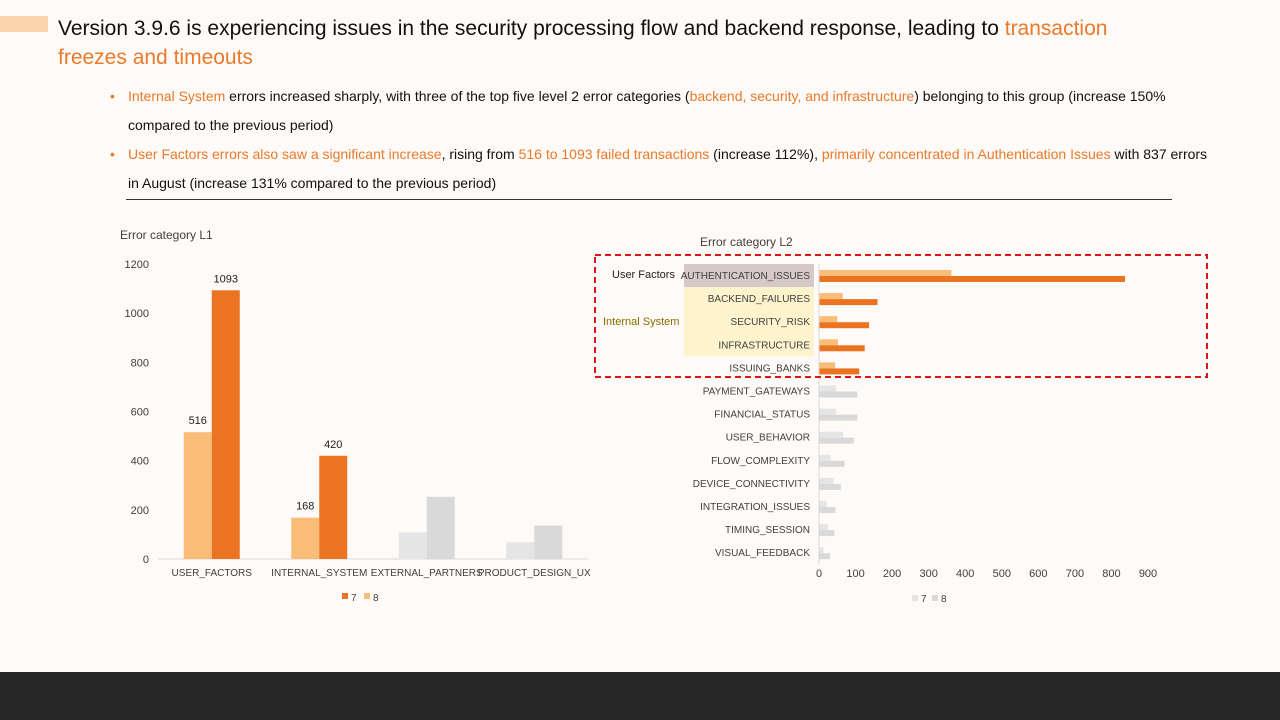  I want to click on chart1-x-tick: USER_FACTORS, so click(212, 573).